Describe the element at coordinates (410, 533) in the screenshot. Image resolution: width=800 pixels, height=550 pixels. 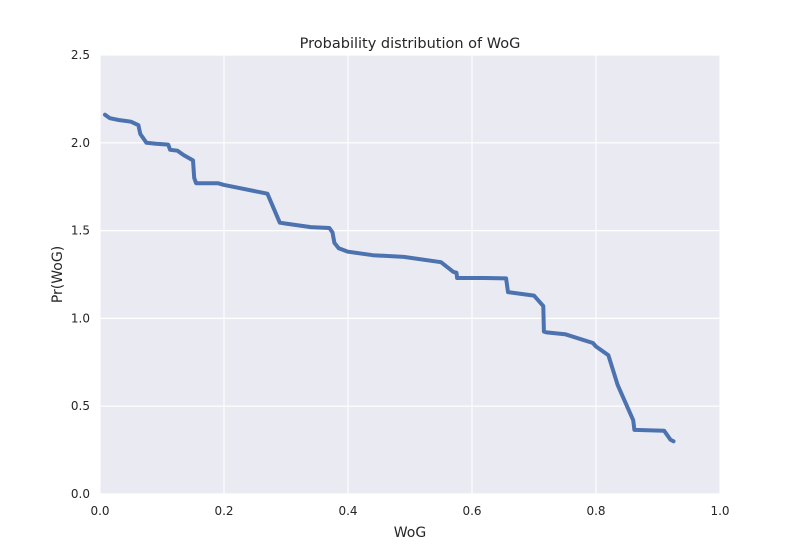
I see `x-axis-label: WoG` at that location.